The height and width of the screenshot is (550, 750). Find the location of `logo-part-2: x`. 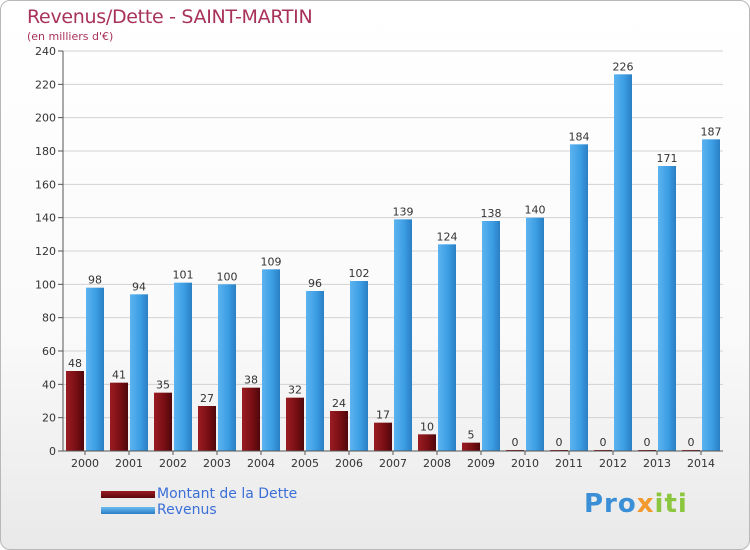

logo-part-2: x is located at coordinates (645, 504).